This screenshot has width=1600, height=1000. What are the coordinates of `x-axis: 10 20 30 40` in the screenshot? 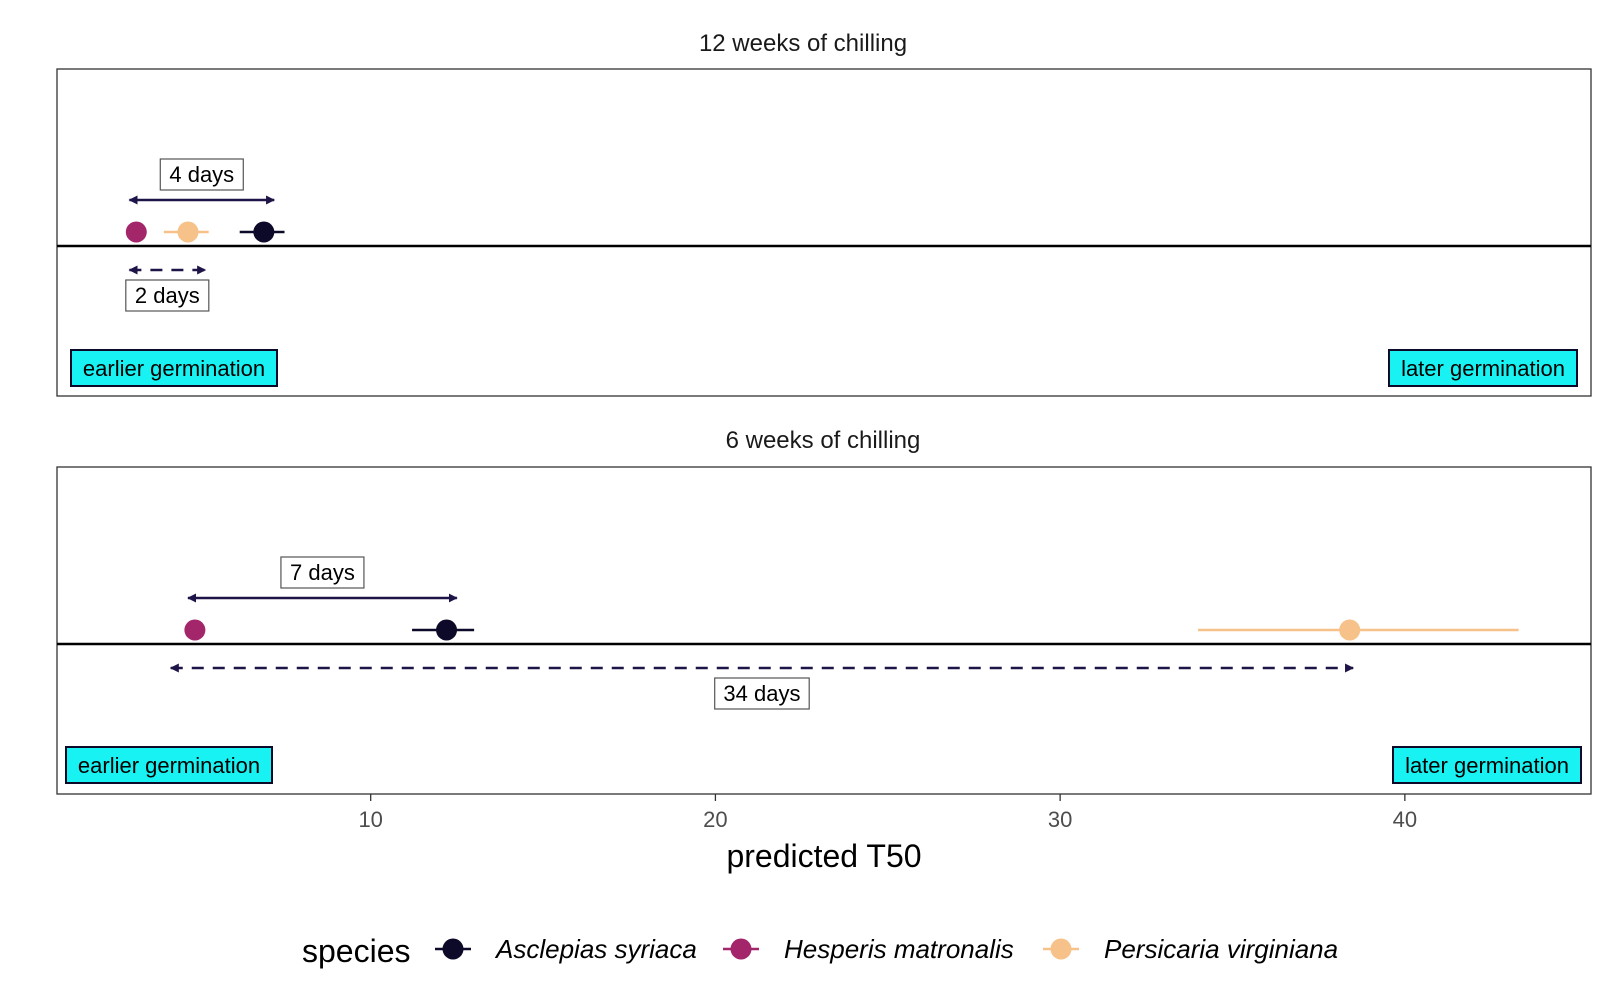 It's located at (887, 813).